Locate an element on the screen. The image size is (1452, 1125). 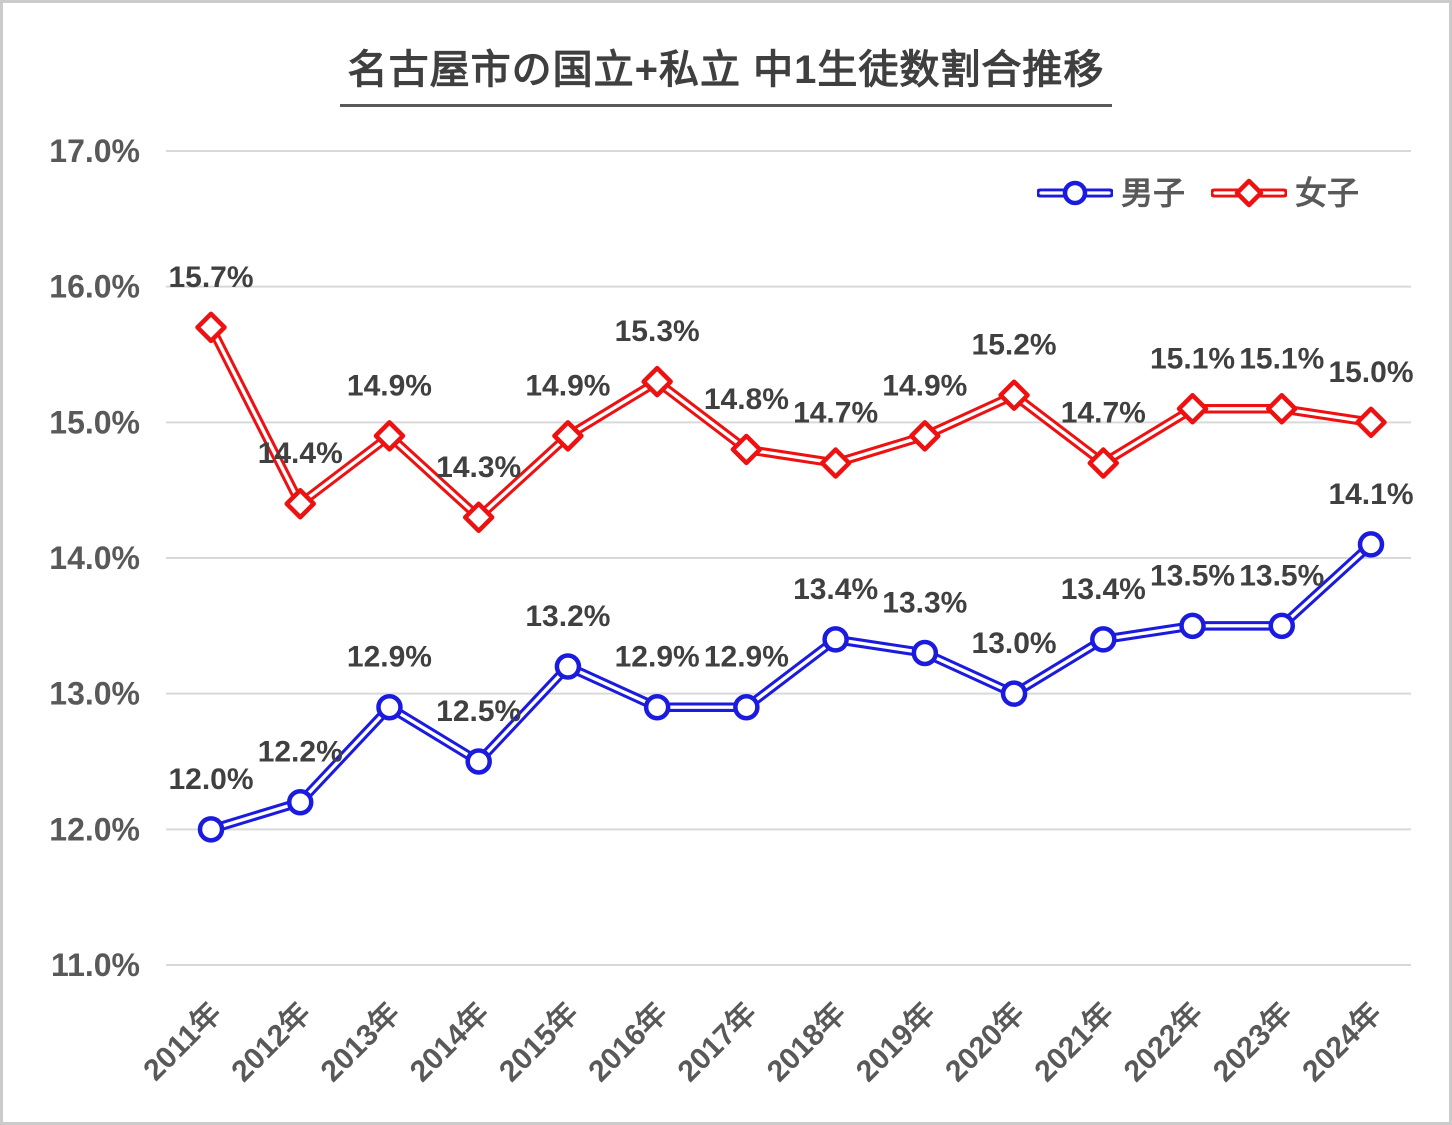
x-axis-tick-label: 2017年 is located at coordinates (718, 1043).